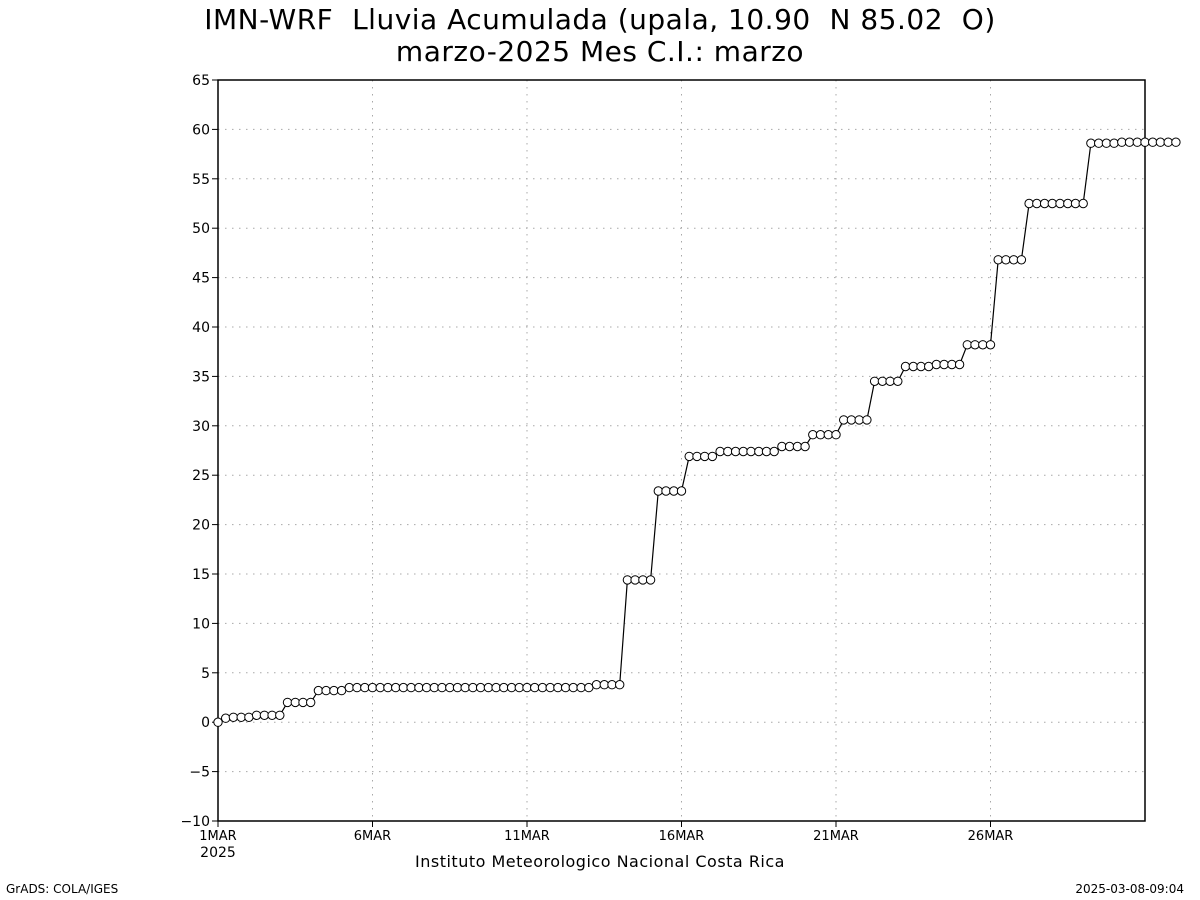 This screenshot has height=900, width=1200. What do you see at coordinates (201, 279) in the screenshot?
I see `y-tick-label: 45` at bounding box center [201, 279].